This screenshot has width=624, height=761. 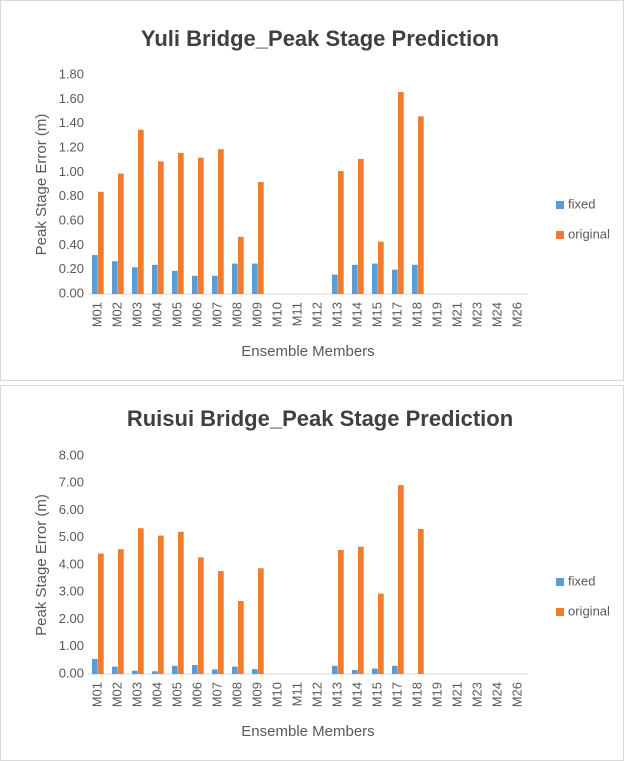 What do you see at coordinates (156, 694) in the screenshot?
I see `x-tick-label: M04` at bounding box center [156, 694].